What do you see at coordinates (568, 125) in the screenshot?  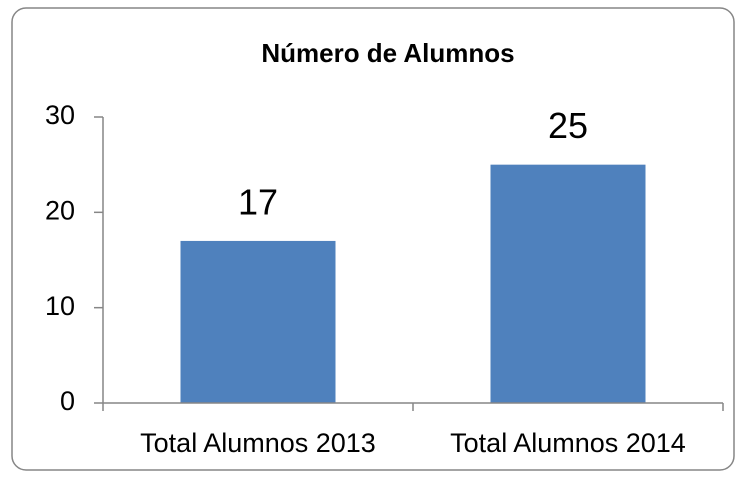 I see `data-label: 25` at bounding box center [568, 125].